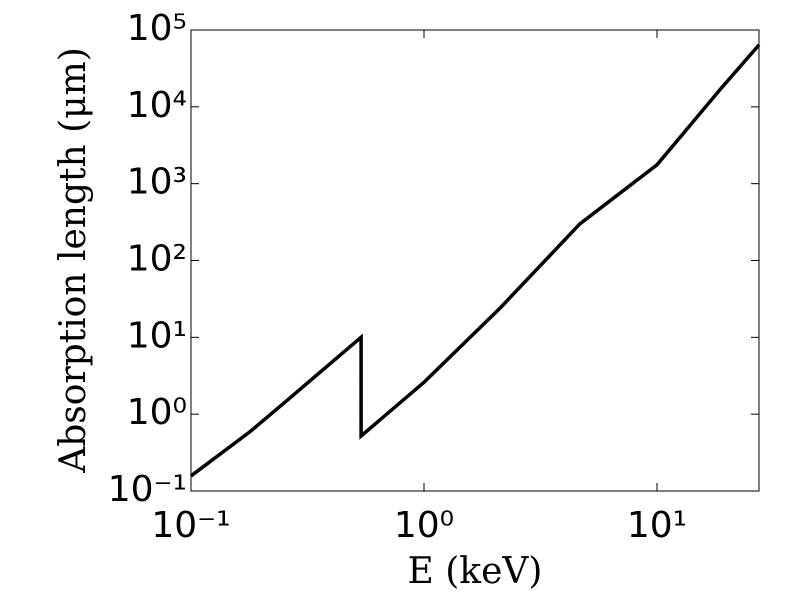  Describe the element at coordinates (73, 260) in the screenshot. I see `y-axis-label: Absorption length (μm)` at that location.